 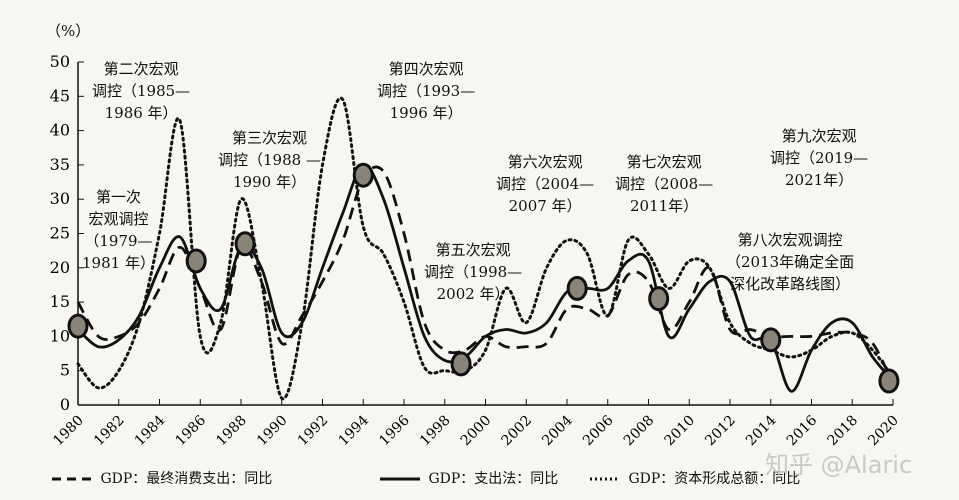 I want to click on annotation-4: 第四次宏观 调控（1993— 1996 年）, so click(x=426, y=91).